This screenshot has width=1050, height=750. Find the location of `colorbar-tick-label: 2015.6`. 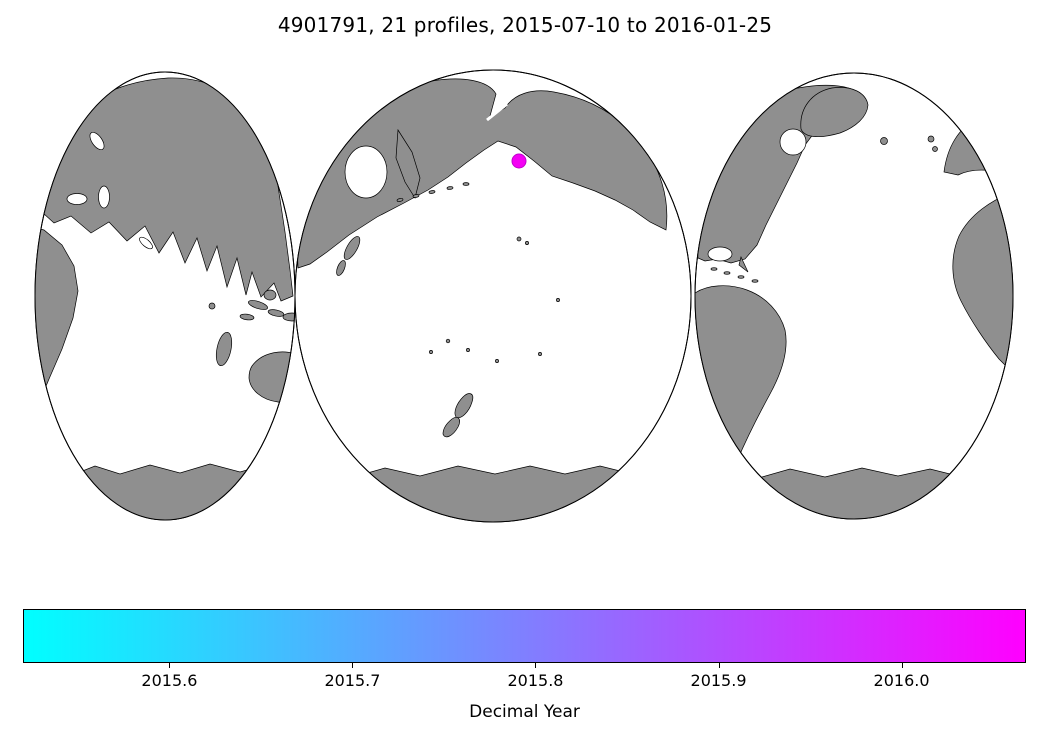

colorbar-tick-label: 2015.6 is located at coordinates (169, 680).